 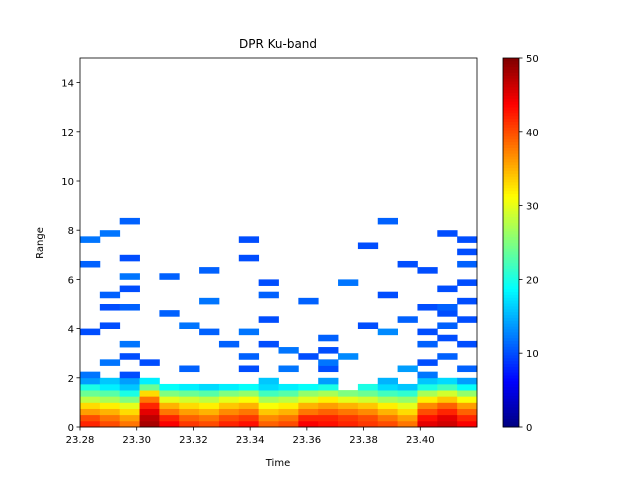 What do you see at coordinates (529, 428) in the screenshot?
I see `colorbar-tick-label: 0` at bounding box center [529, 428].